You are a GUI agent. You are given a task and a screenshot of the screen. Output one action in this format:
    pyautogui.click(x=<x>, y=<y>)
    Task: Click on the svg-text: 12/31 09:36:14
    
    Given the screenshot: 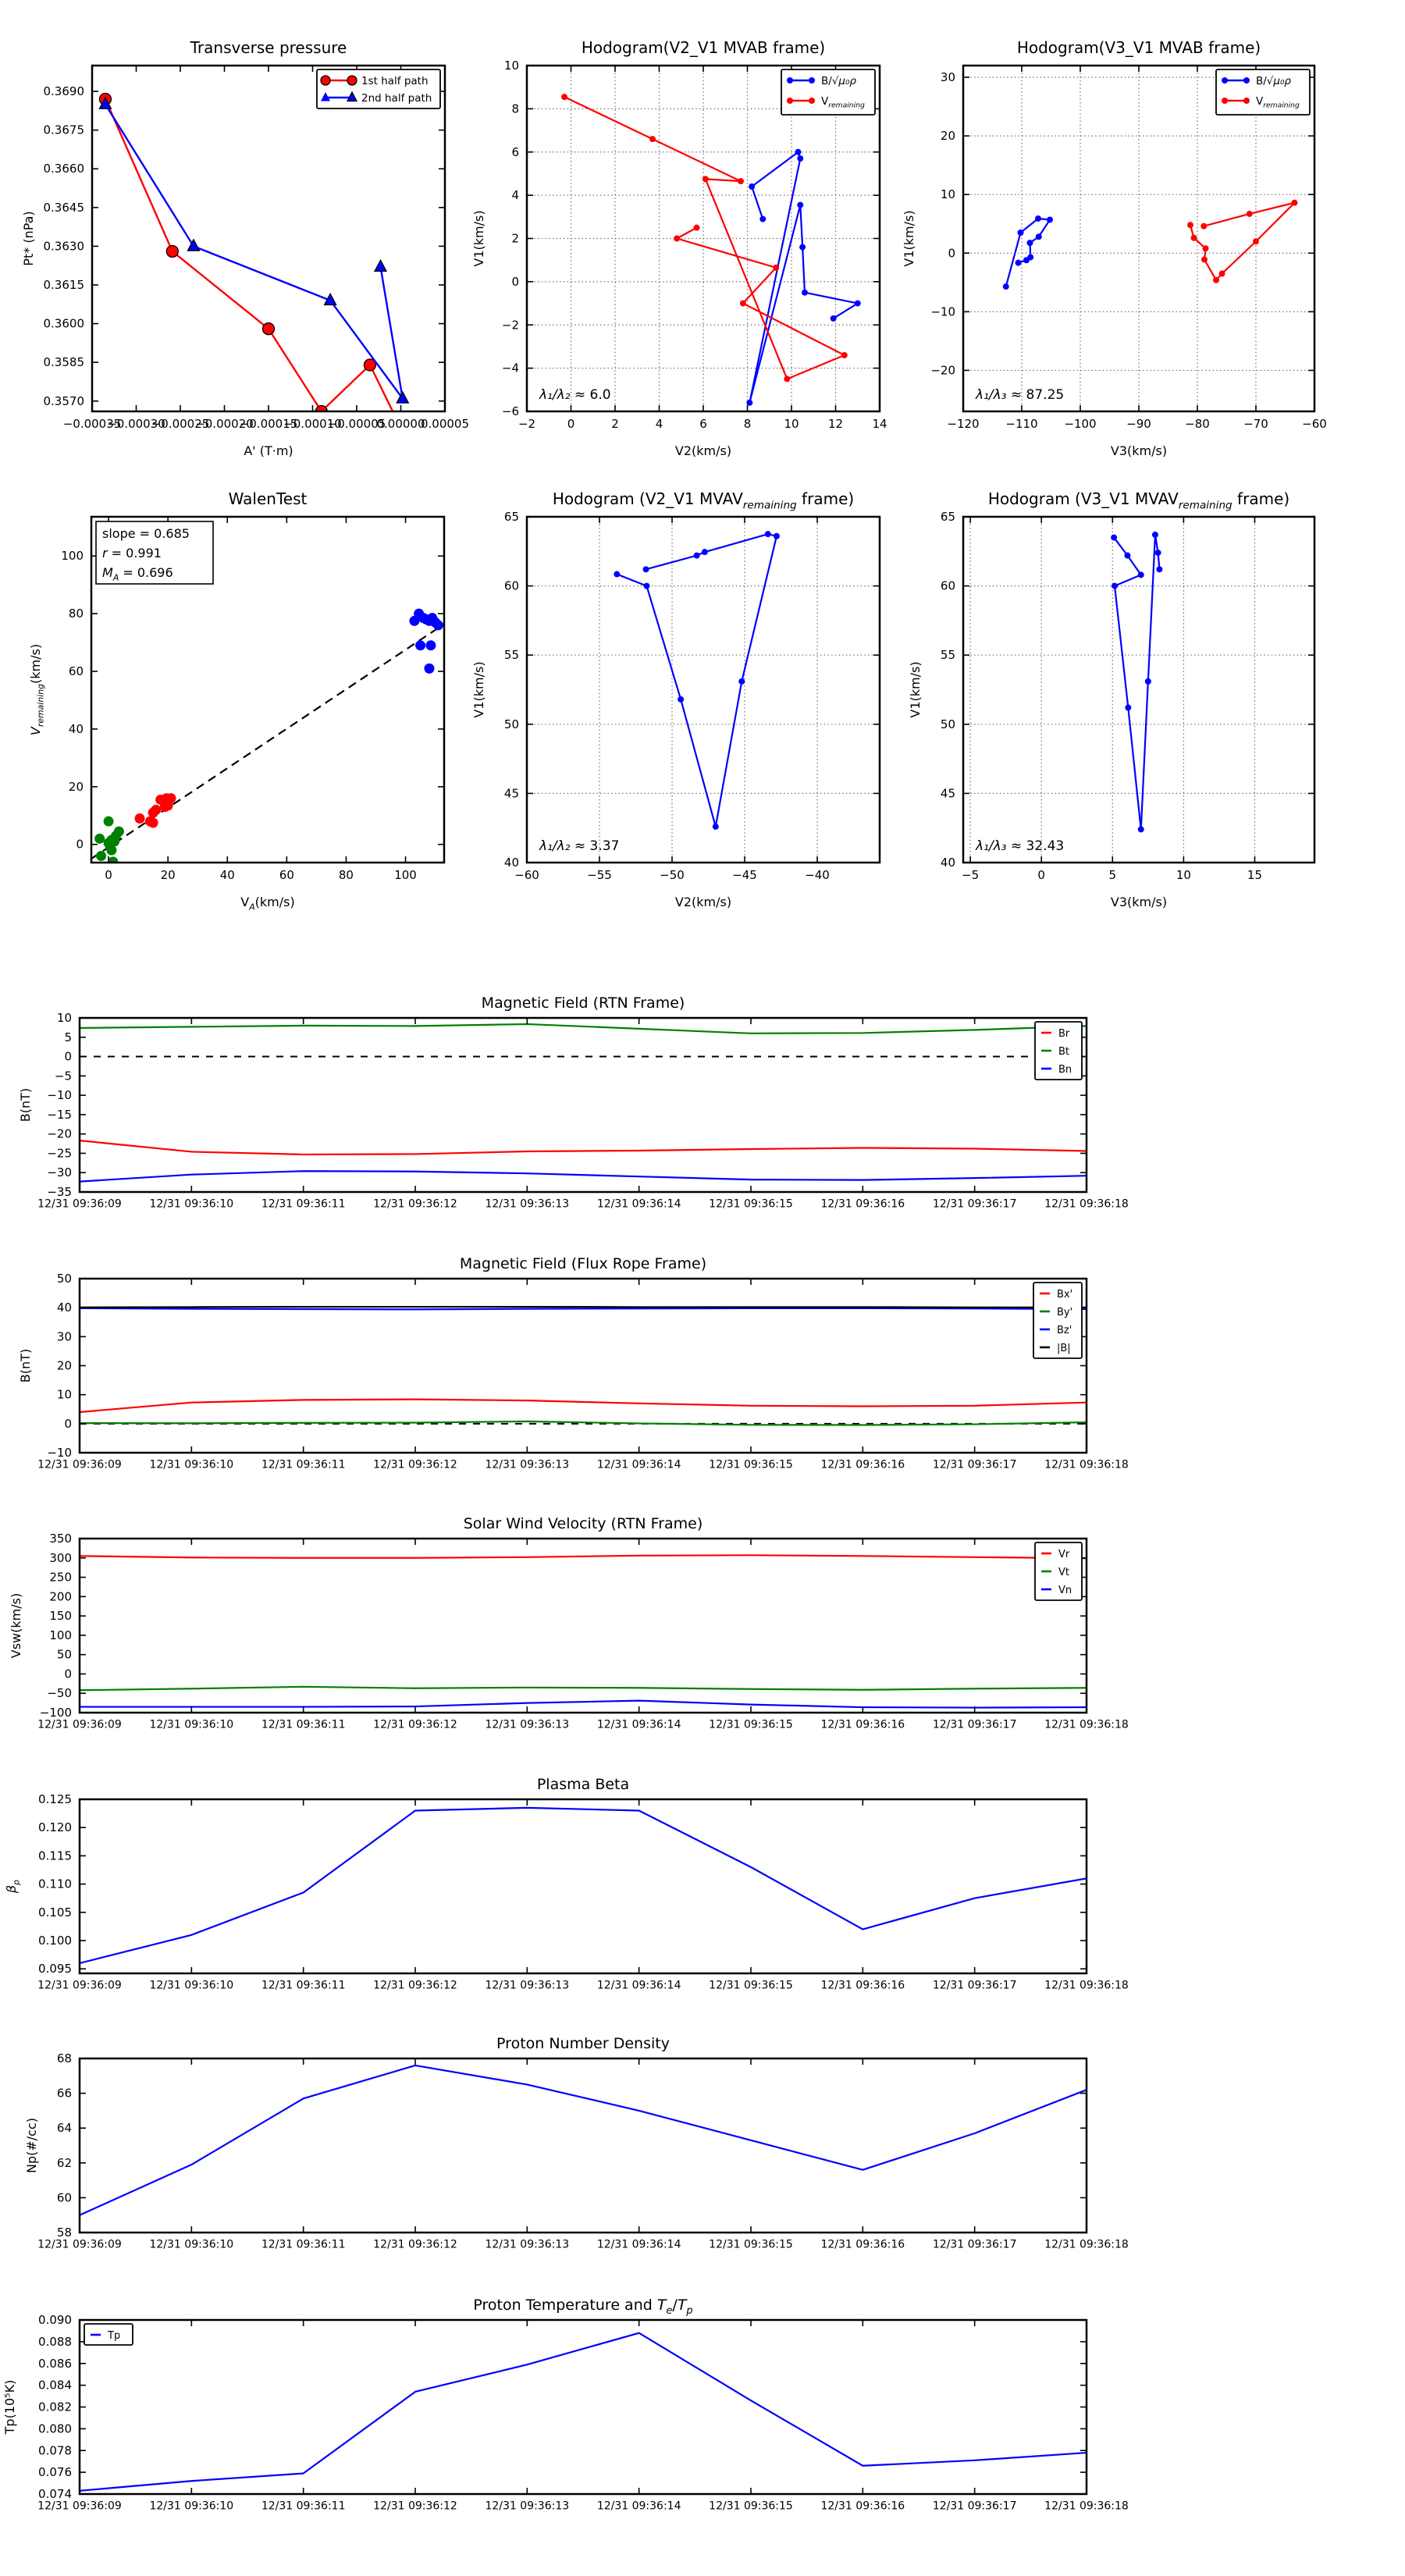 What is the action you would take?
    pyautogui.click(x=639, y=1204)
    